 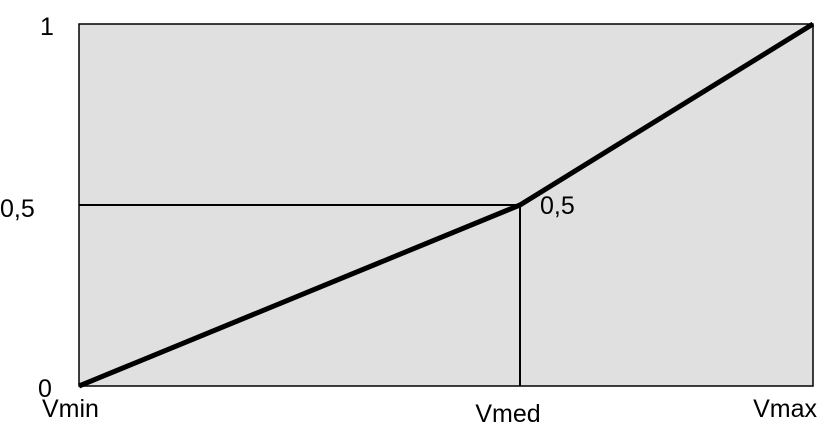 I want to click on data-label-vmed: 0,5, so click(x=557, y=206).